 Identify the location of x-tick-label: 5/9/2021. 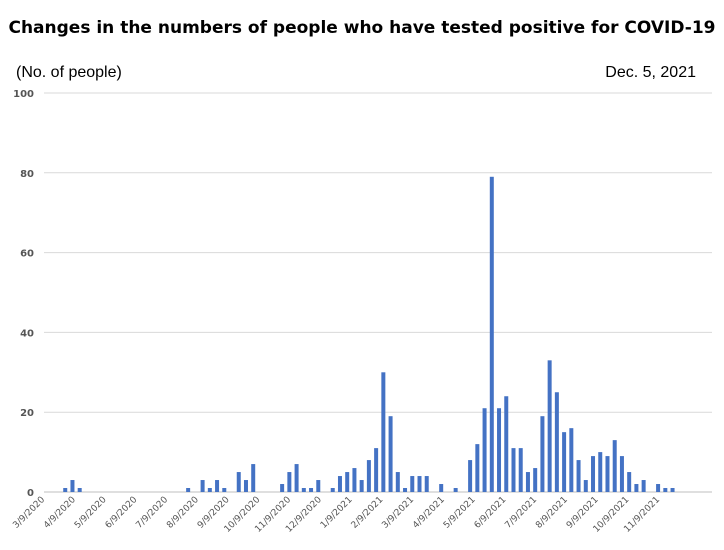
(460, 513).